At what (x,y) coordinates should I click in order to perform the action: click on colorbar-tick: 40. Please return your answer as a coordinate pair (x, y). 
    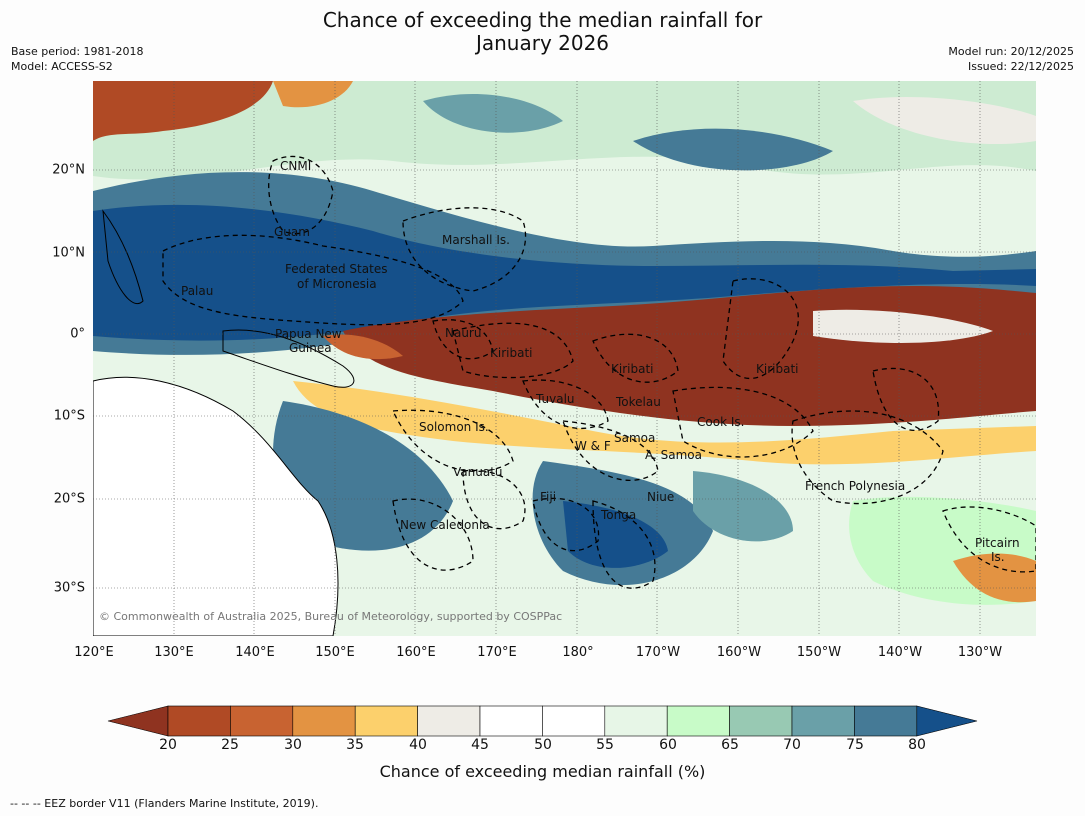
    Looking at the image, I should click on (418, 745).